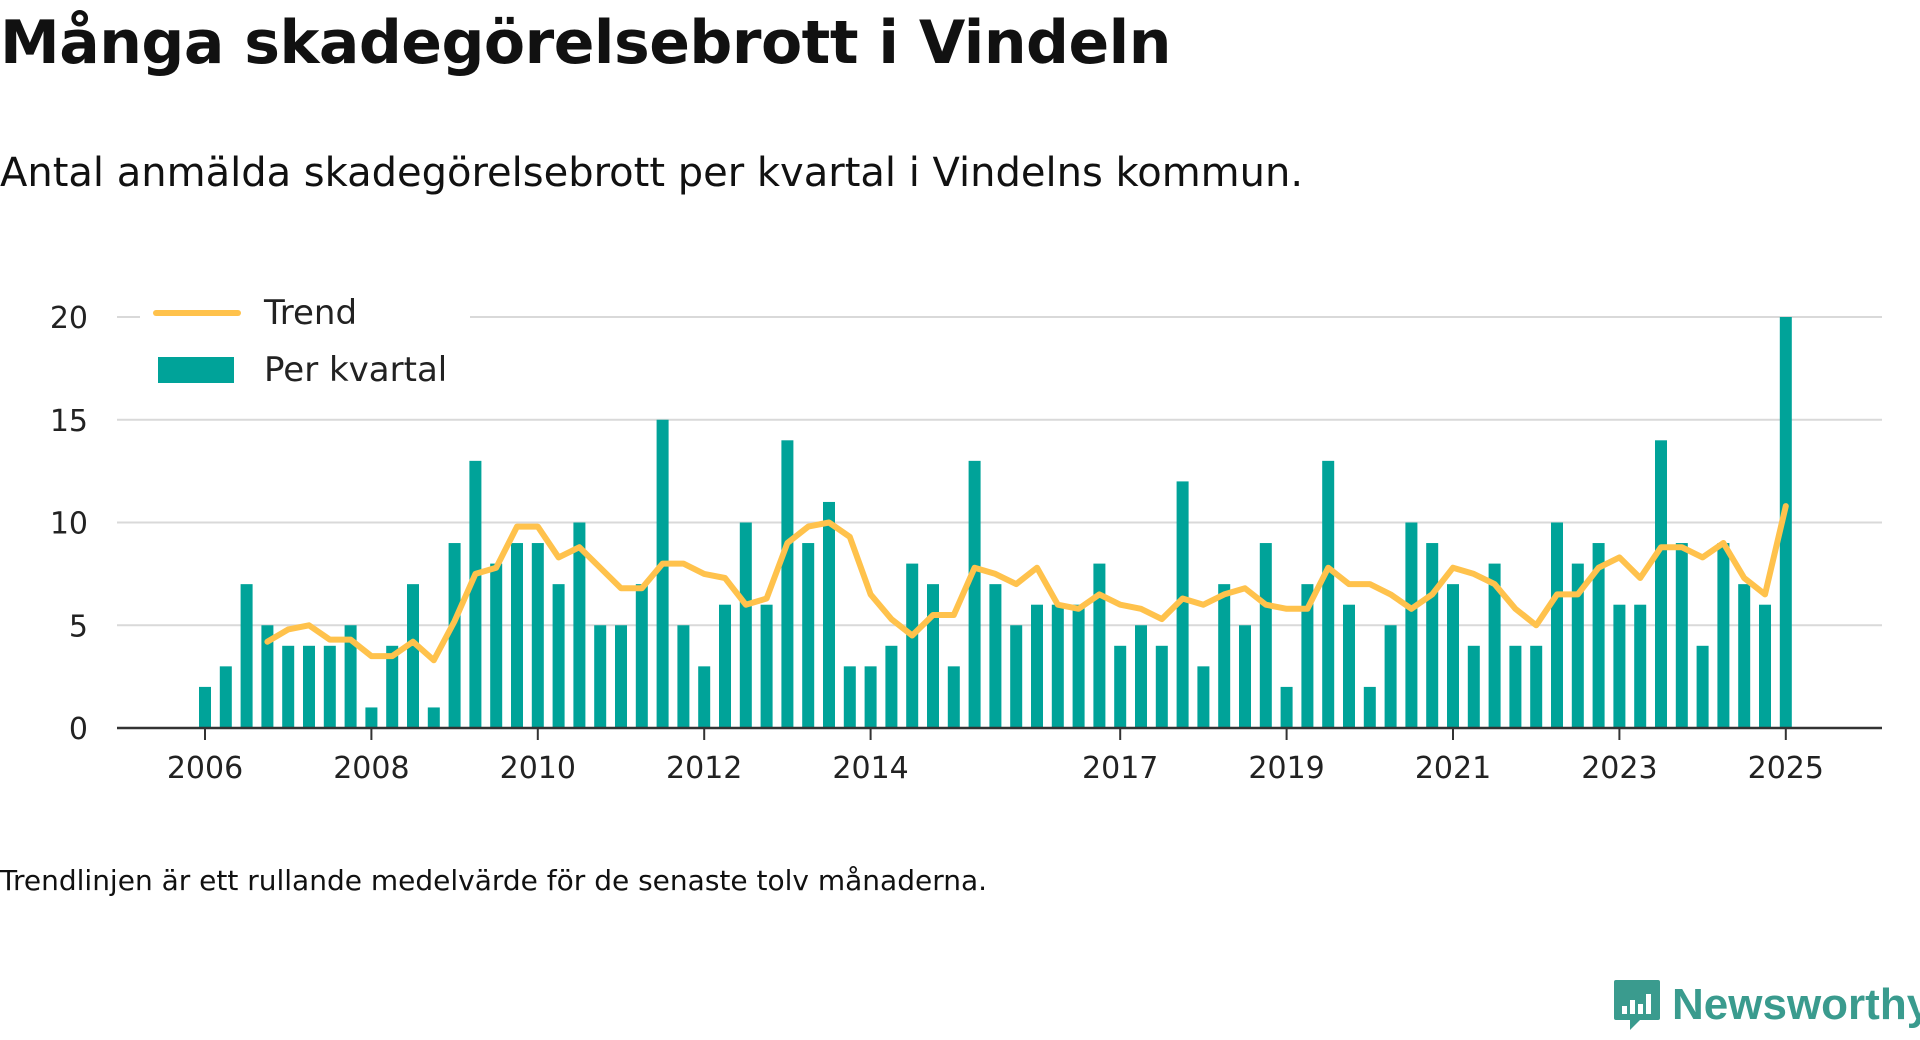  Describe the element at coordinates (78, 626) in the screenshot. I see `y-tick-label: 5` at that location.